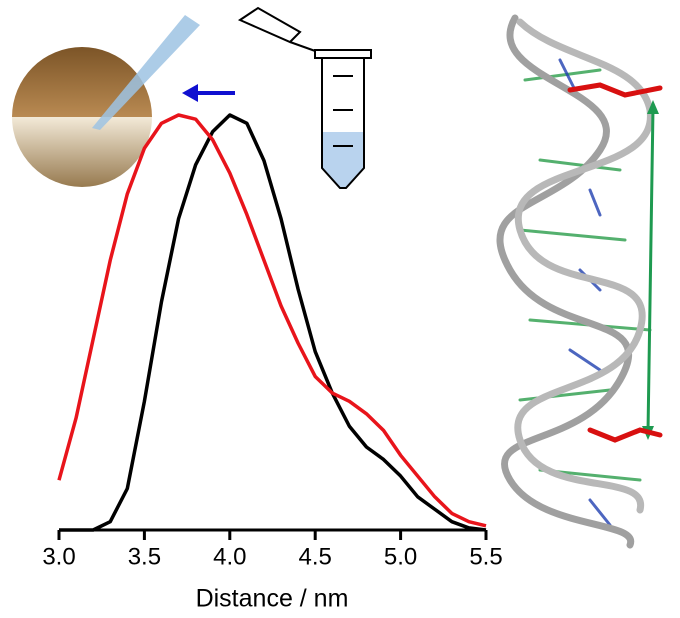 This screenshot has height=618, width=680. I want to click on x-tick-label: 3.0, so click(58, 556).